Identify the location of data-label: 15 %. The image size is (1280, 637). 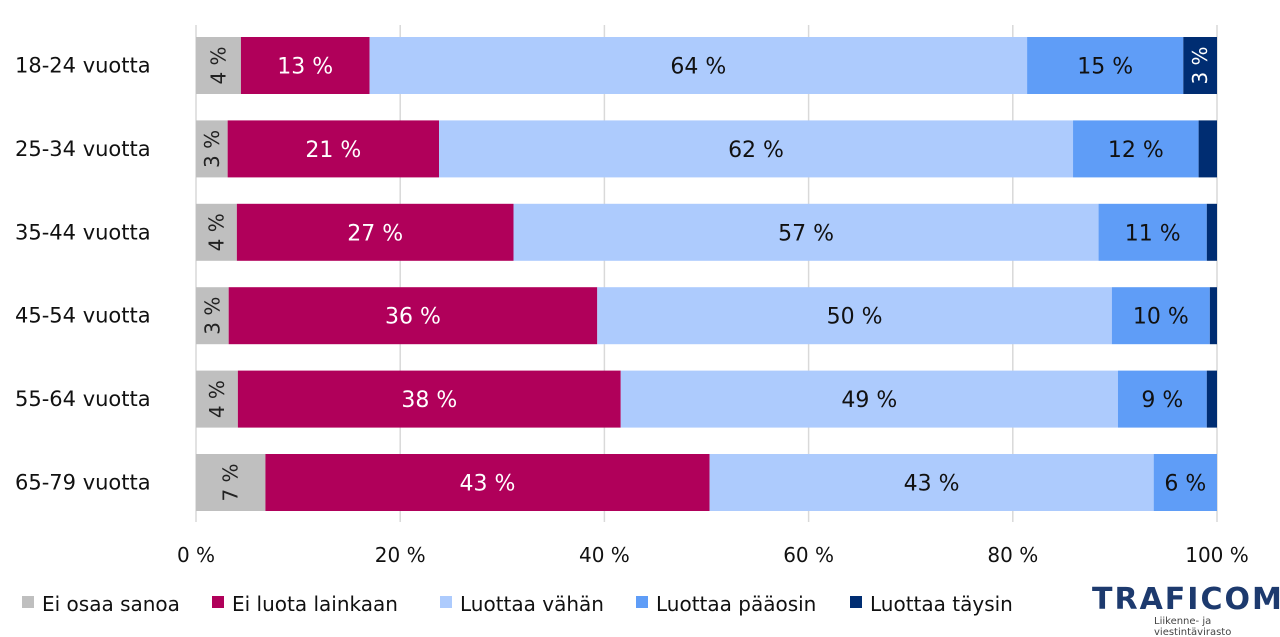
(1105, 67).